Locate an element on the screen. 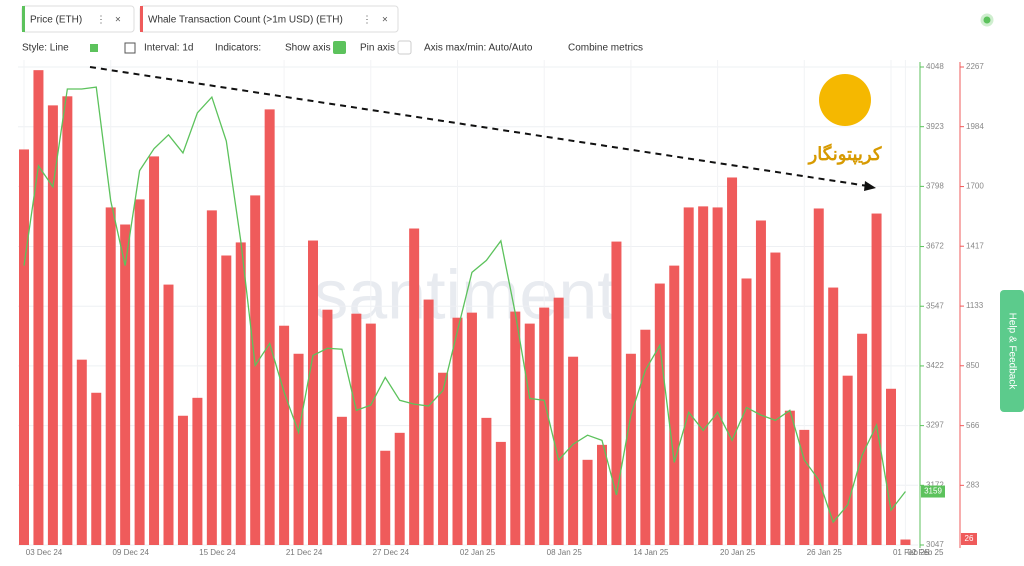 The image size is (1024, 566). current-value: 3159 is located at coordinates (933, 491).